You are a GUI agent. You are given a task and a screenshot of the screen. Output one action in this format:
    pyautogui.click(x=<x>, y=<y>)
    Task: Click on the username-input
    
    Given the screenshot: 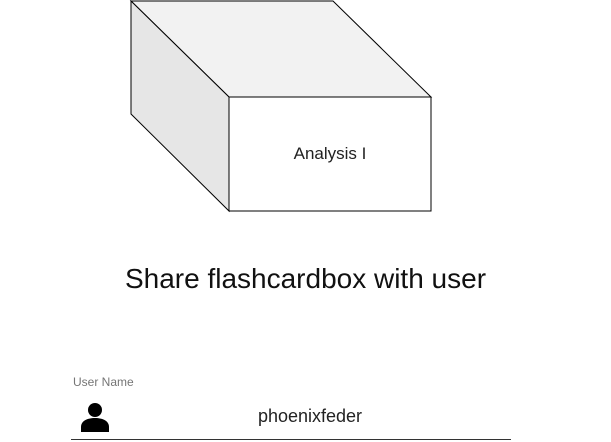 What is the action you would take?
    pyautogui.click(x=310, y=416)
    